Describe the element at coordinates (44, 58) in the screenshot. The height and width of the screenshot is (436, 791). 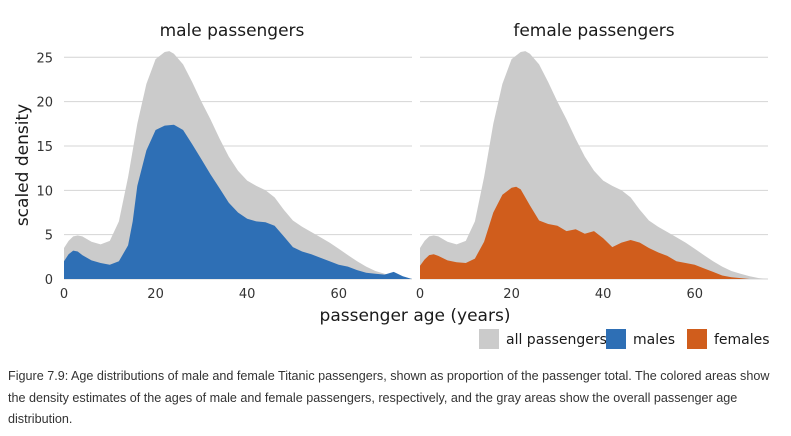
I see `y-tick-label: 25` at that location.